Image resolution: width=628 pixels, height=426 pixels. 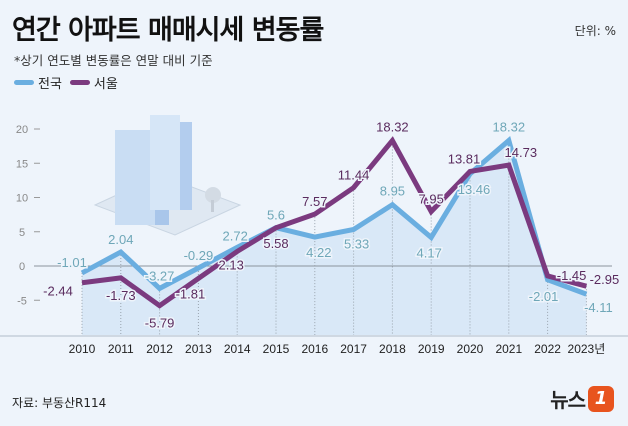 I want to click on source-label: 자료: 부동산R114, so click(x=59, y=403).